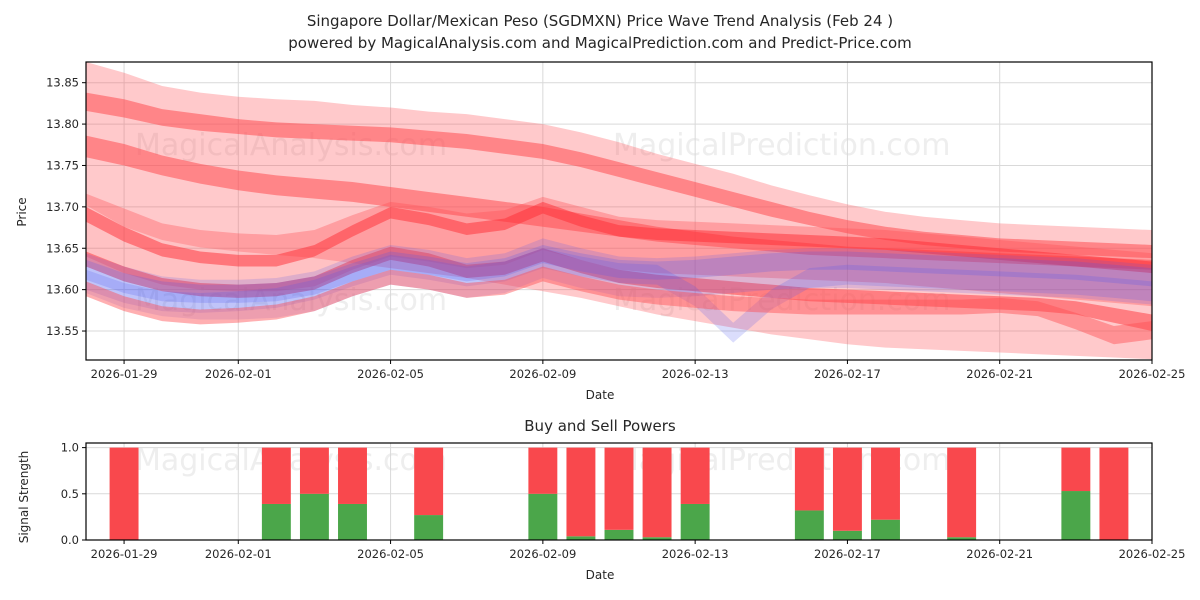  Describe the element at coordinates (62, 83) in the screenshot. I see `y-tick-label: 13.85` at that location.